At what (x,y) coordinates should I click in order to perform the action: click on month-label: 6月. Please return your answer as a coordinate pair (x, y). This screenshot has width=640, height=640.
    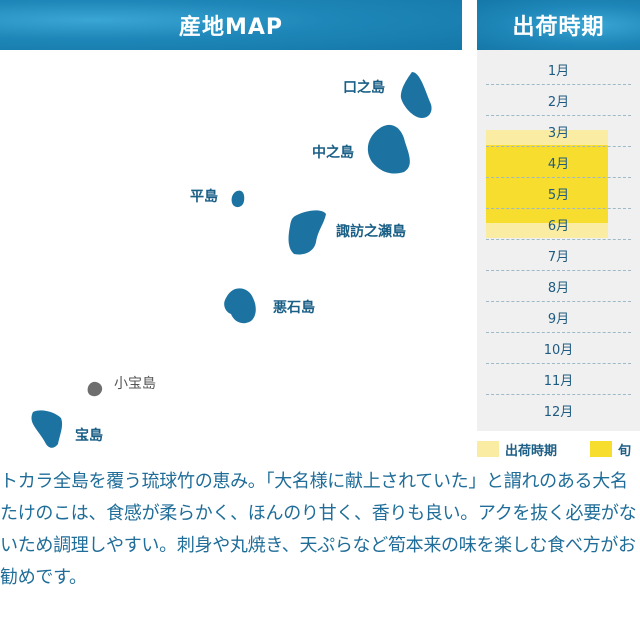
    Looking at the image, I should click on (558, 226).